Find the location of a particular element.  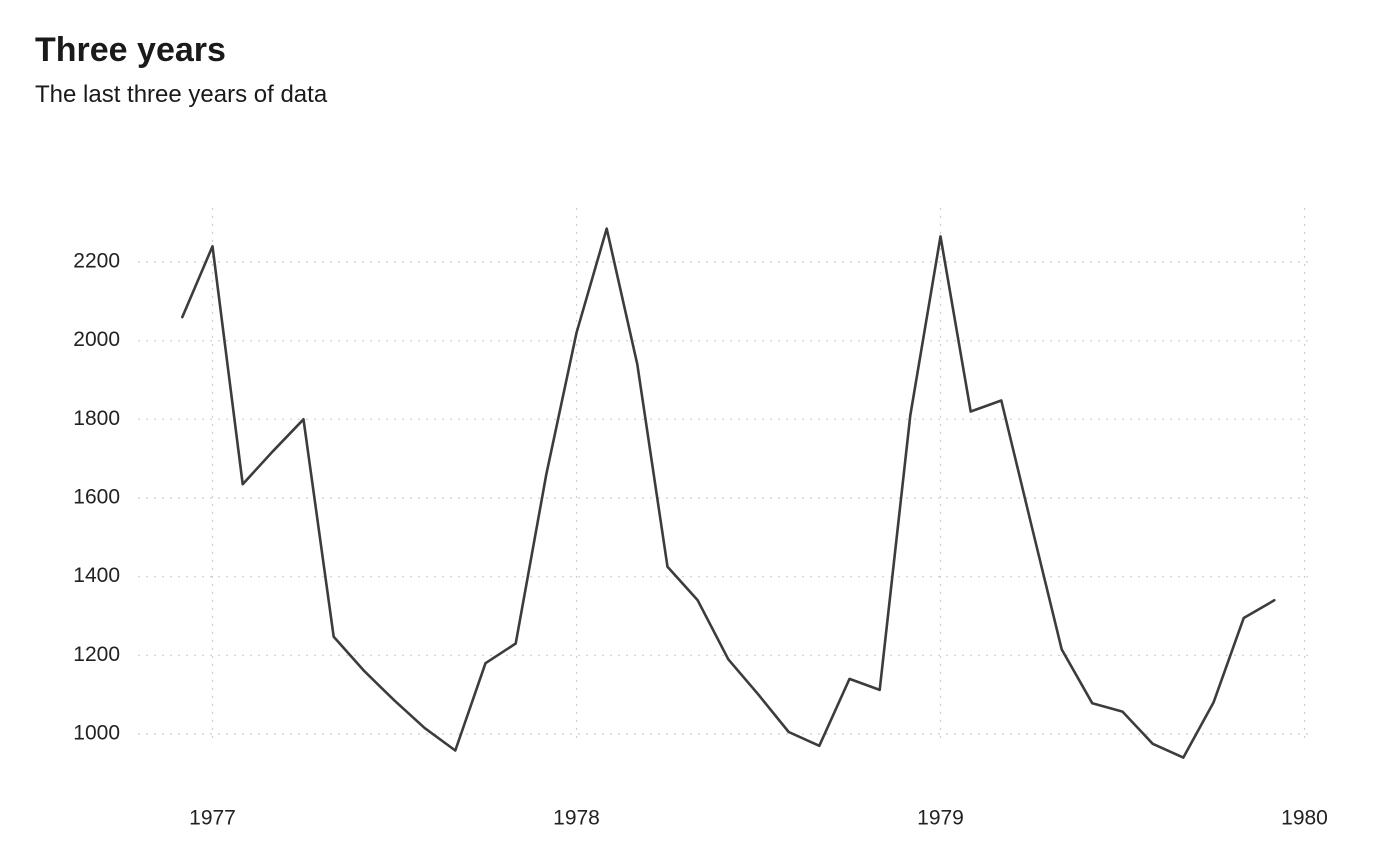

y-tick-label: 1000 is located at coordinates (96, 733).